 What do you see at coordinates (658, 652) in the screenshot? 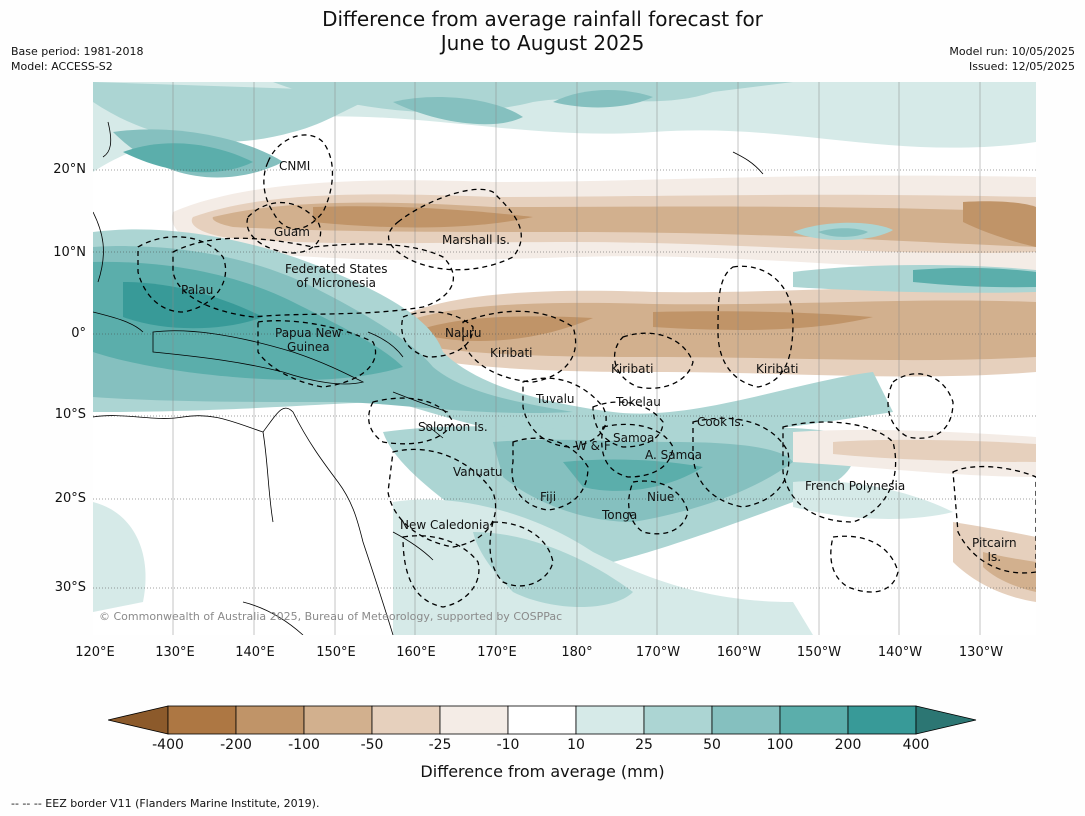
I see `lon-label-170w: 170°W` at bounding box center [658, 652].